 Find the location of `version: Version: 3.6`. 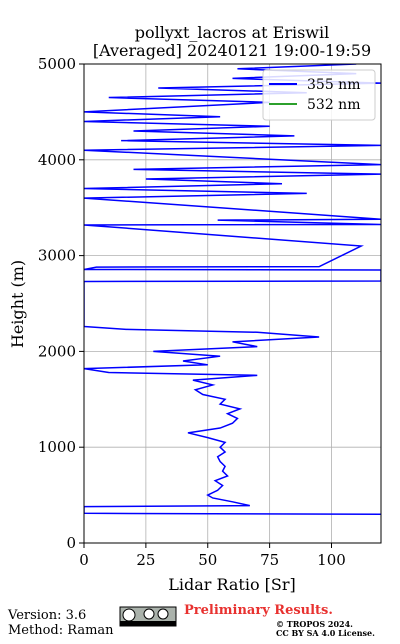

version: Version: 3.6 is located at coordinates (46, 615).